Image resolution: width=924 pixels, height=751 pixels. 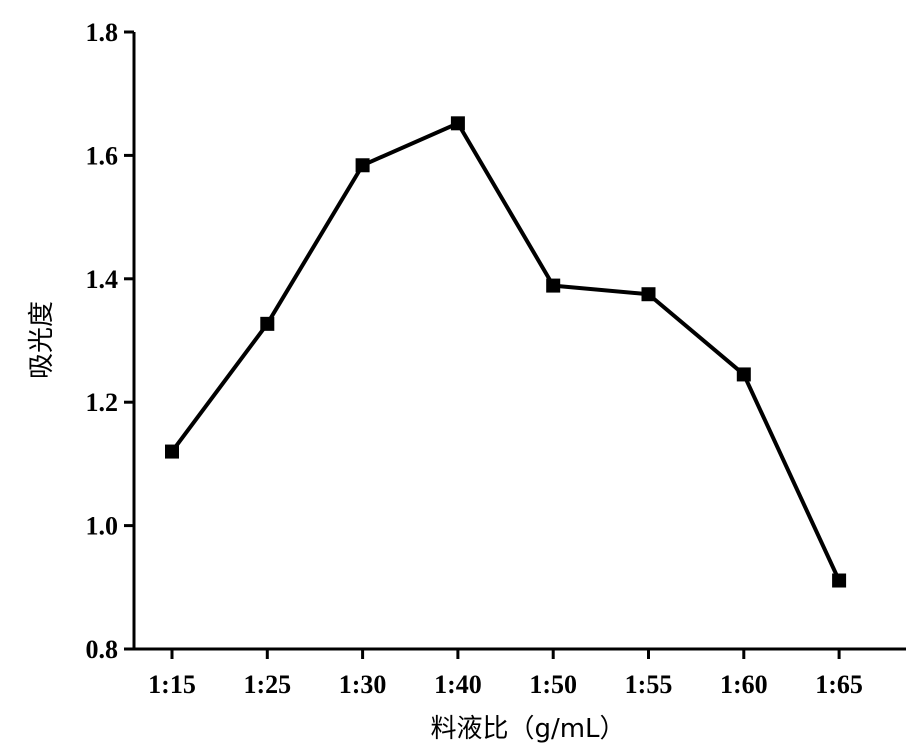 What do you see at coordinates (102, 155) in the screenshot?
I see `y-tick-label: 1.6` at bounding box center [102, 155].